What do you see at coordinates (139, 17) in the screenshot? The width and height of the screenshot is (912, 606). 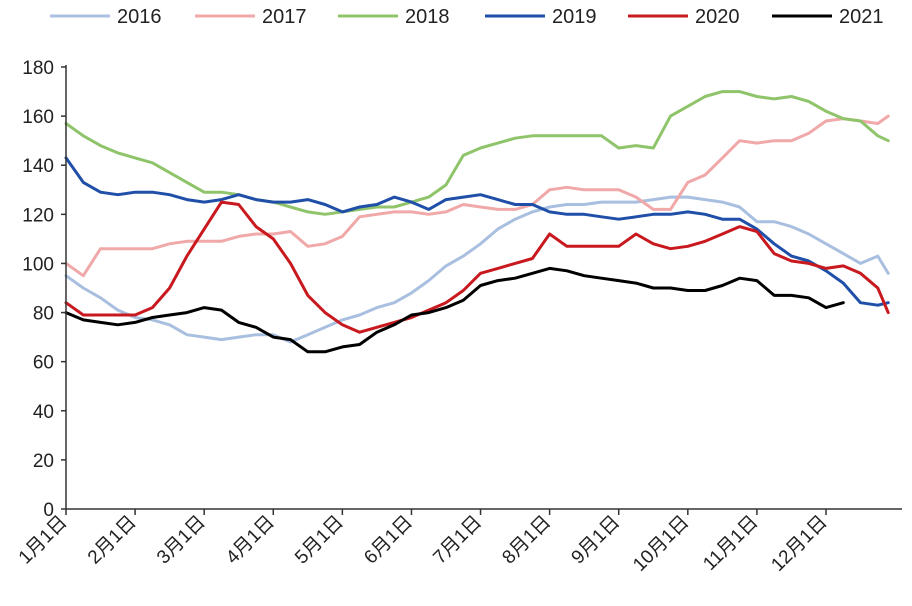 I see `legend-label: 2016` at bounding box center [139, 17].